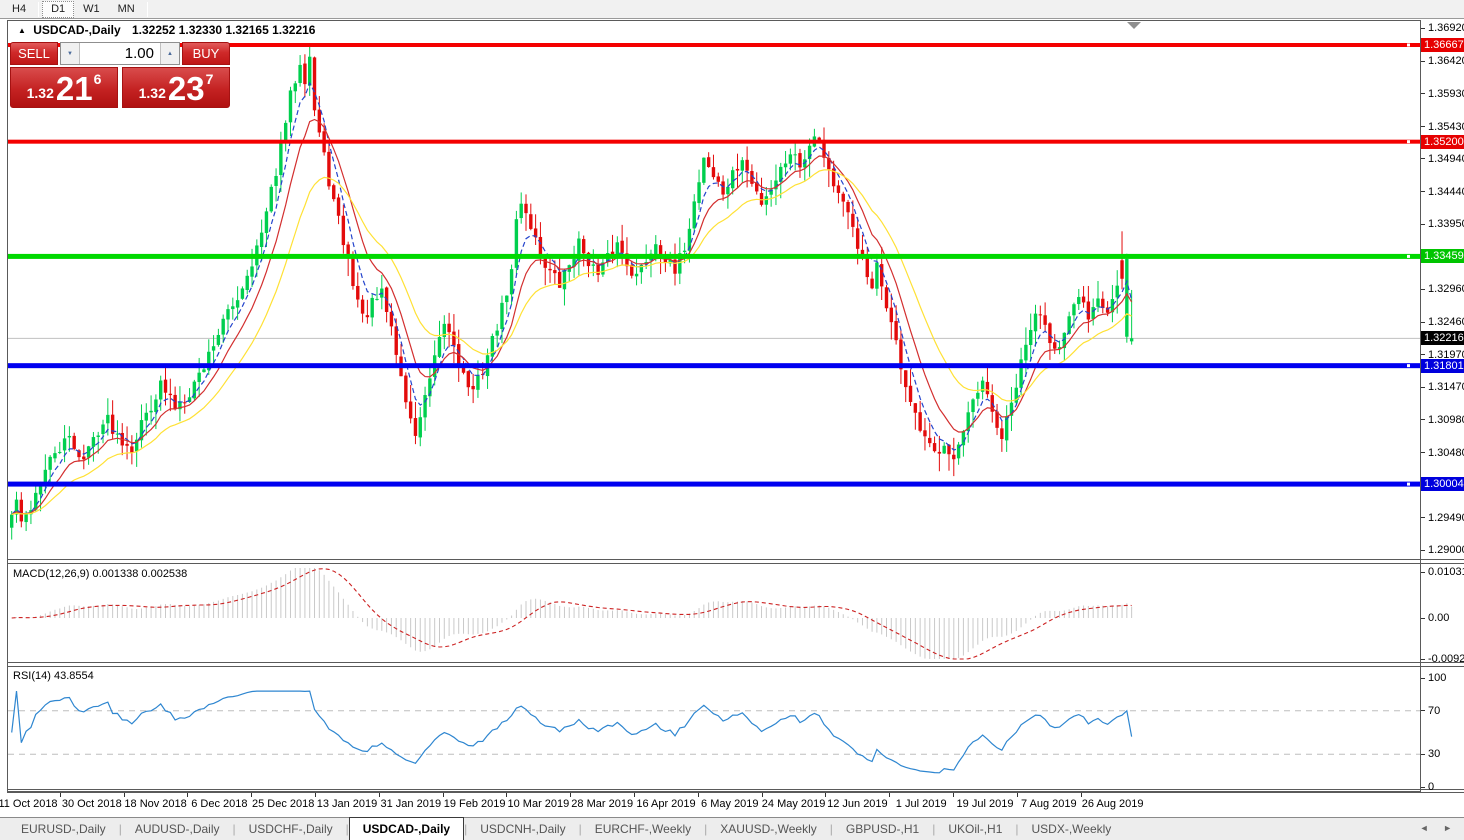 The width and height of the screenshot is (1464, 840). What do you see at coordinates (58, 9) in the screenshot?
I see `timeframe-d1-button: D1` at bounding box center [58, 9].